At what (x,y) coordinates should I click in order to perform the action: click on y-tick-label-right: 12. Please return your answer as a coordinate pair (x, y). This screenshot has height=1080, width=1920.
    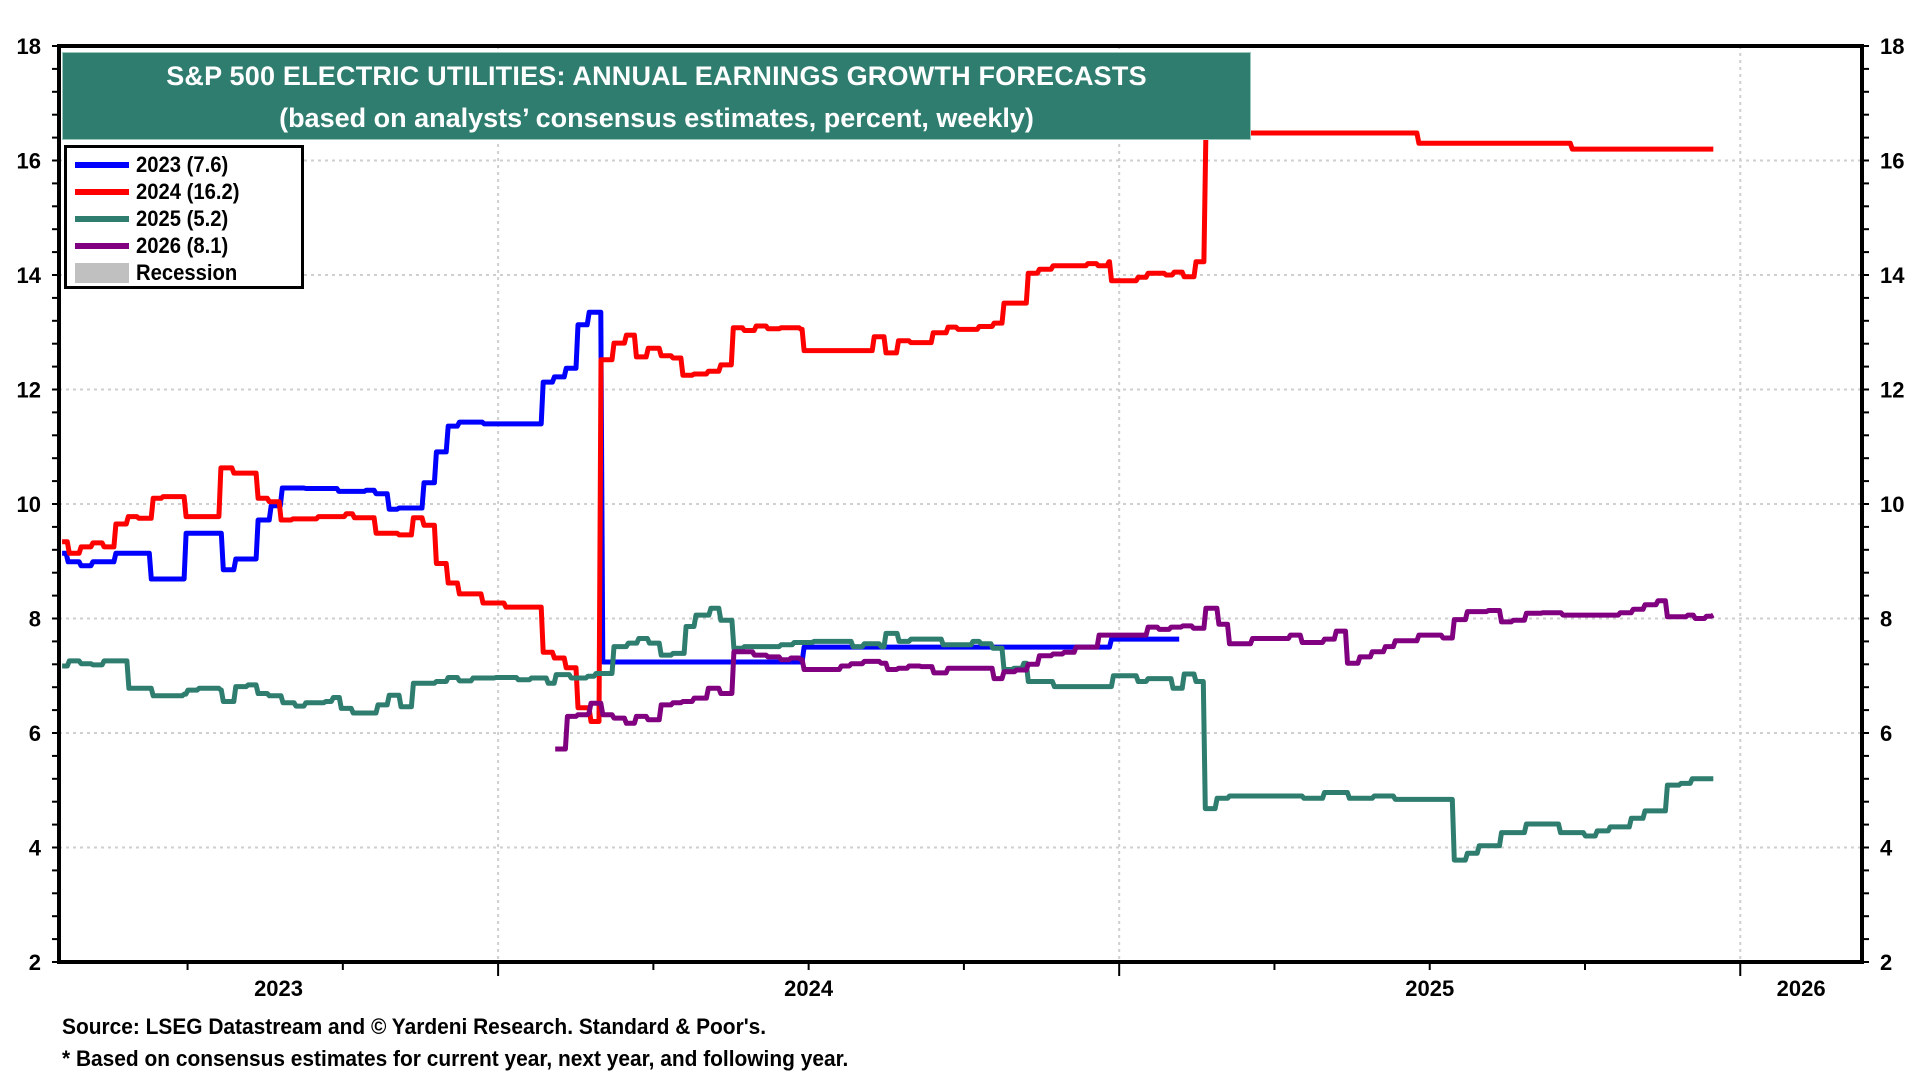
    Looking at the image, I should click on (1892, 390).